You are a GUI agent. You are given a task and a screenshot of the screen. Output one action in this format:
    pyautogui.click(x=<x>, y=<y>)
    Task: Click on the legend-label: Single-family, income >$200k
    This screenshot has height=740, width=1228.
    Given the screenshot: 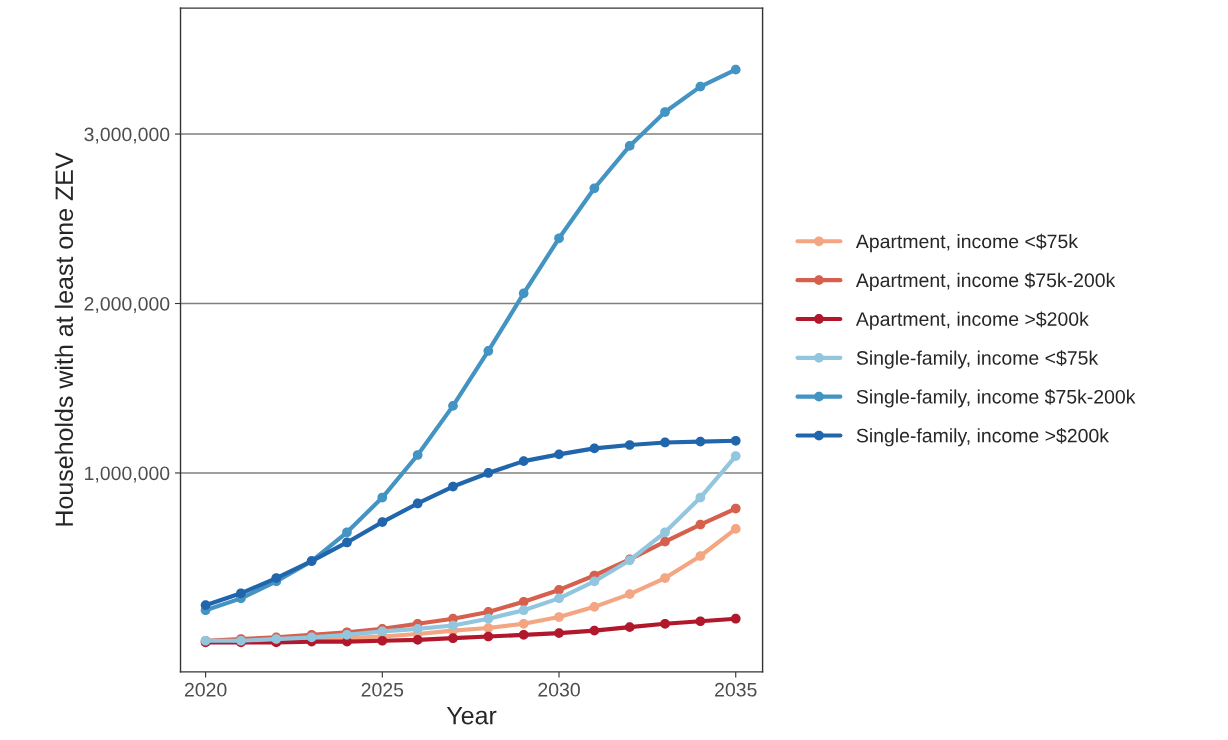 What is the action you would take?
    pyautogui.click(x=982, y=437)
    